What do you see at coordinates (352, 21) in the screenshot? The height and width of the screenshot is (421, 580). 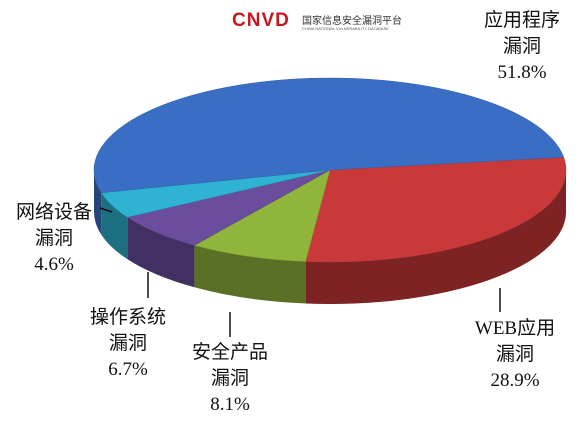 I see `logo-name: 国家信息安全漏洞平台` at bounding box center [352, 21].